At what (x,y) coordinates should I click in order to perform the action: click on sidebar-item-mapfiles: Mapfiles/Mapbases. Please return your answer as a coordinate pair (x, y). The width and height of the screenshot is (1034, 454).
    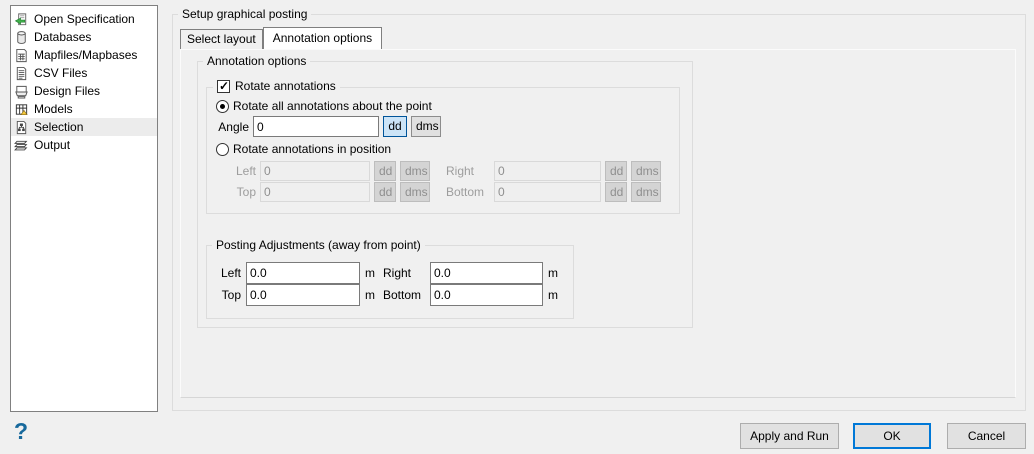
    Looking at the image, I should click on (84, 55).